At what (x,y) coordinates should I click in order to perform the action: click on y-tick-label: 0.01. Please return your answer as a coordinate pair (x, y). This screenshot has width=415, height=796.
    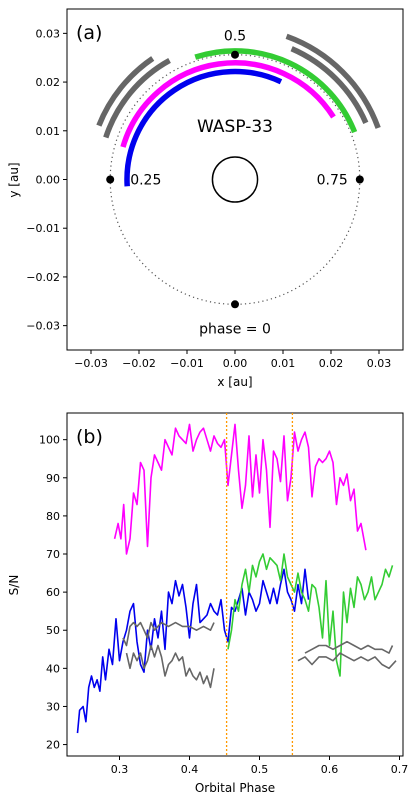
    Looking at the image, I should click on (48, 131).